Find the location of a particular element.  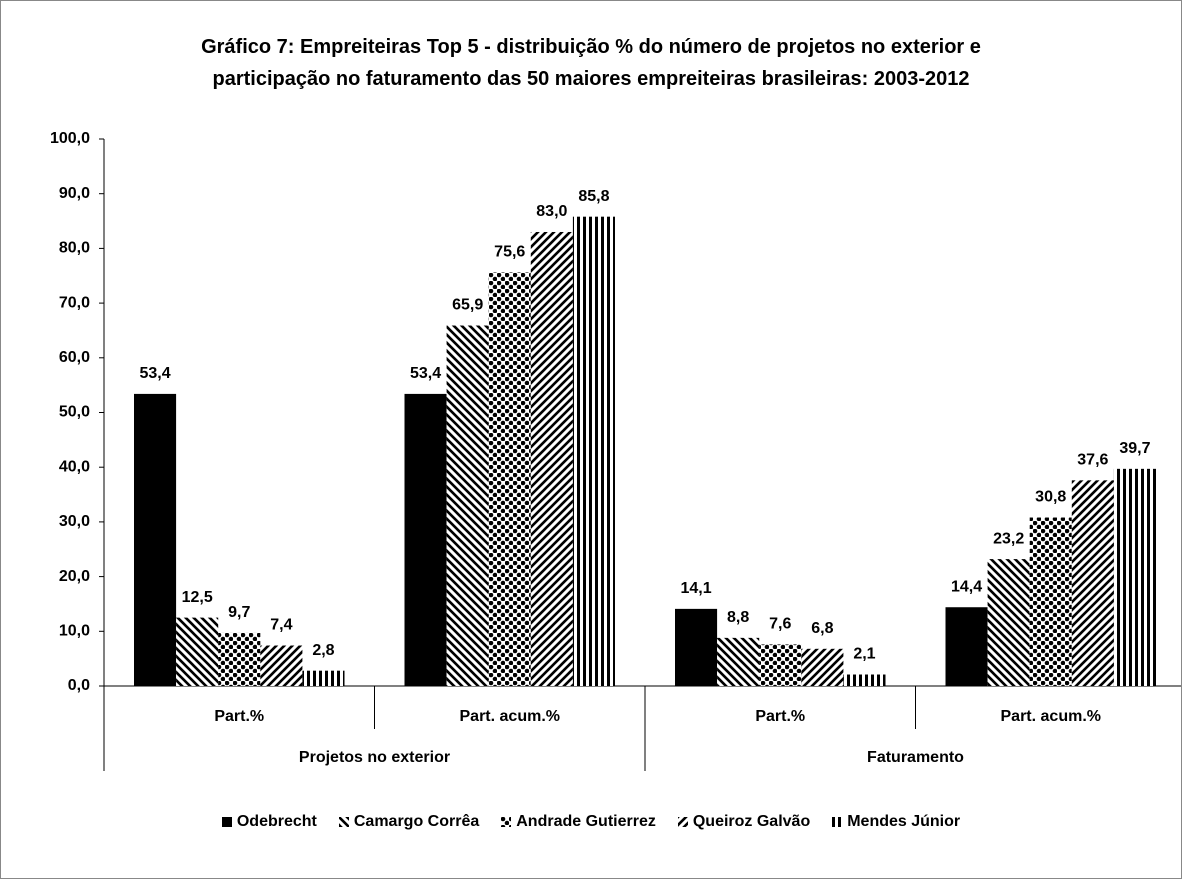

y-tick-label: 70,0 is located at coordinates (74, 302).